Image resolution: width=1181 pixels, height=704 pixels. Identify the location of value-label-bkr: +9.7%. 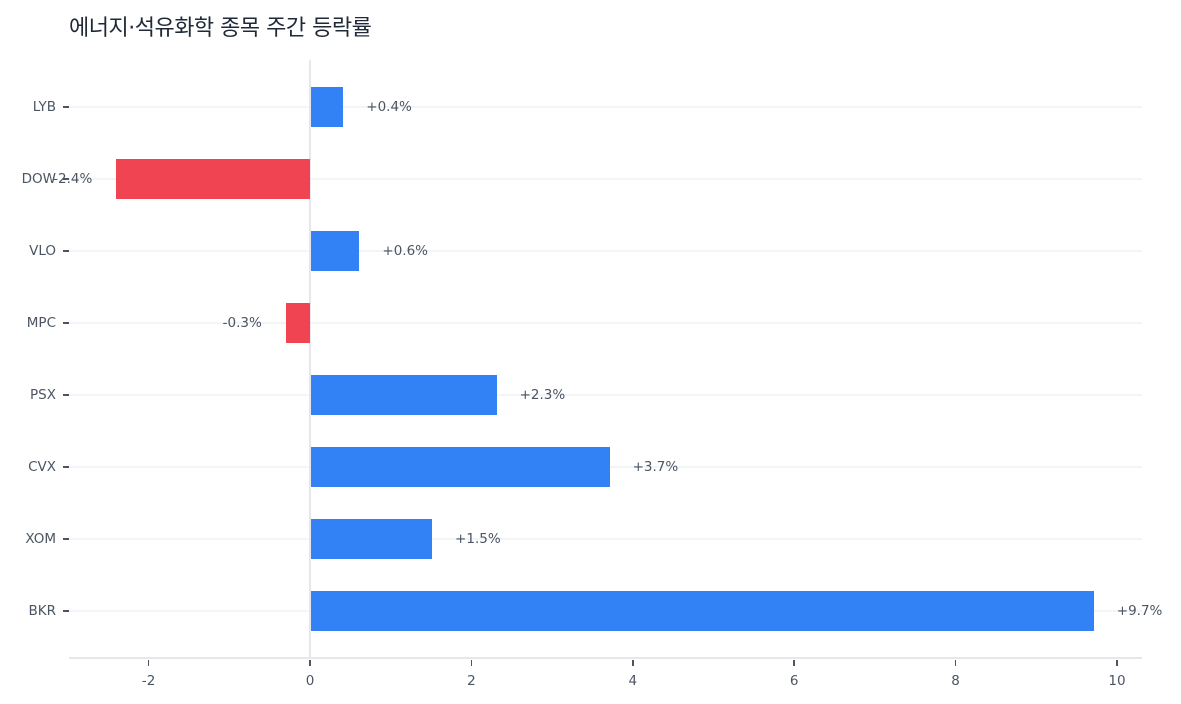
(1139, 611).